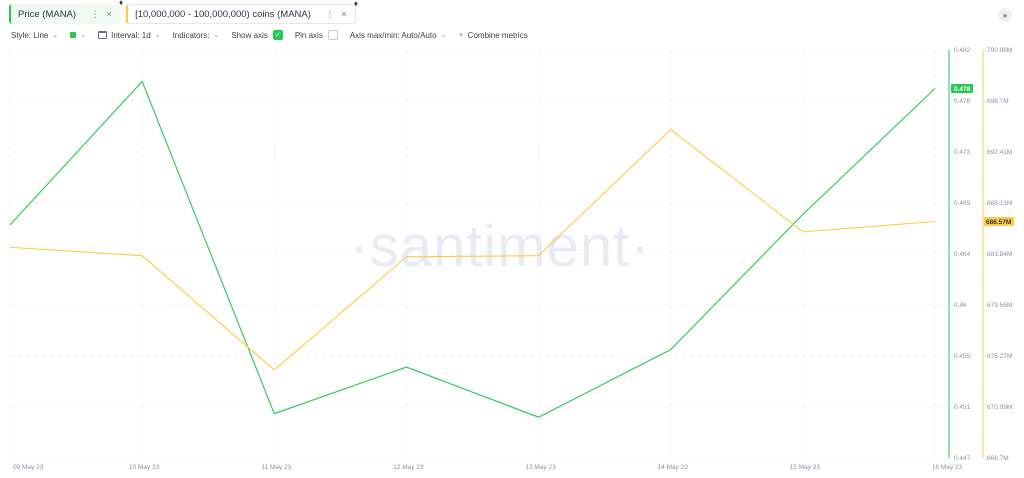 Image resolution: width=1024 pixels, height=478 pixels. What do you see at coordinates (499, 246) in the screenshot?
I see `watermark: ·santiment·` at bounding box center [499, 246].